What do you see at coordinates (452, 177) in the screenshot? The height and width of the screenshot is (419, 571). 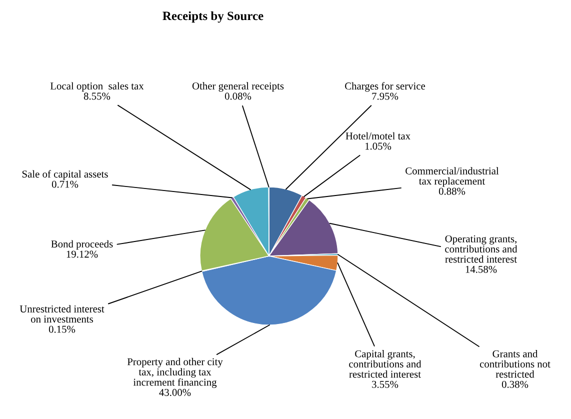 I see `slice-label: Commercial/industrial tax replacement` at bounding box center [452, 177].